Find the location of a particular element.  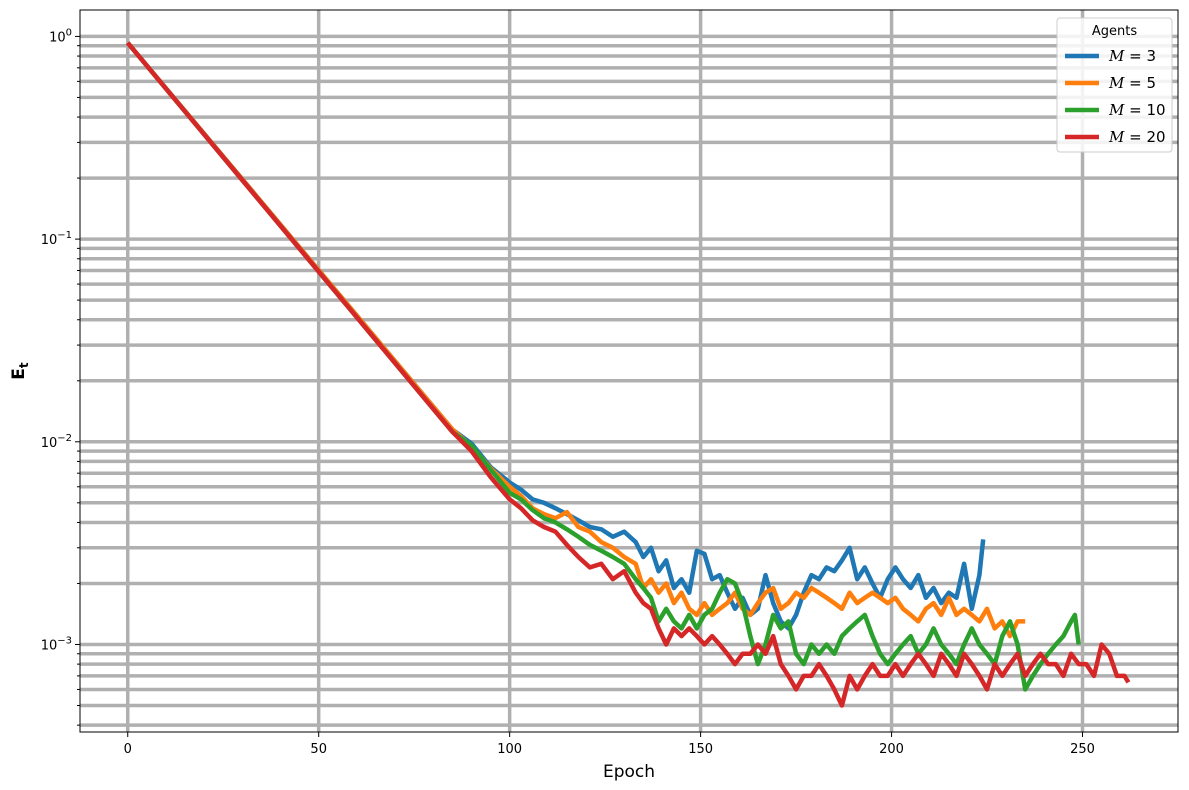

y-axis-label-main: E is located at coordinates (19, 374).